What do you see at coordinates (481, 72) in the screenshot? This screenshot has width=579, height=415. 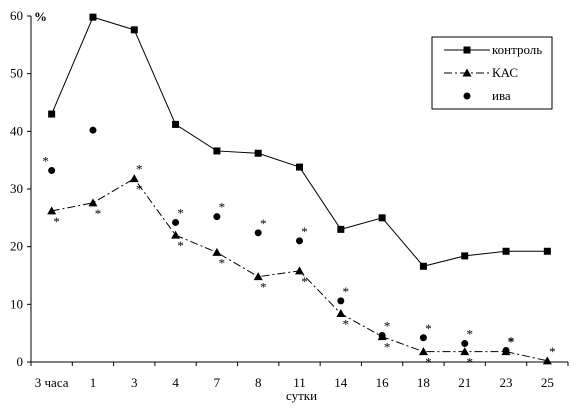 I see `legend-item-КАС: КАС` at bounding box center [481, 72].